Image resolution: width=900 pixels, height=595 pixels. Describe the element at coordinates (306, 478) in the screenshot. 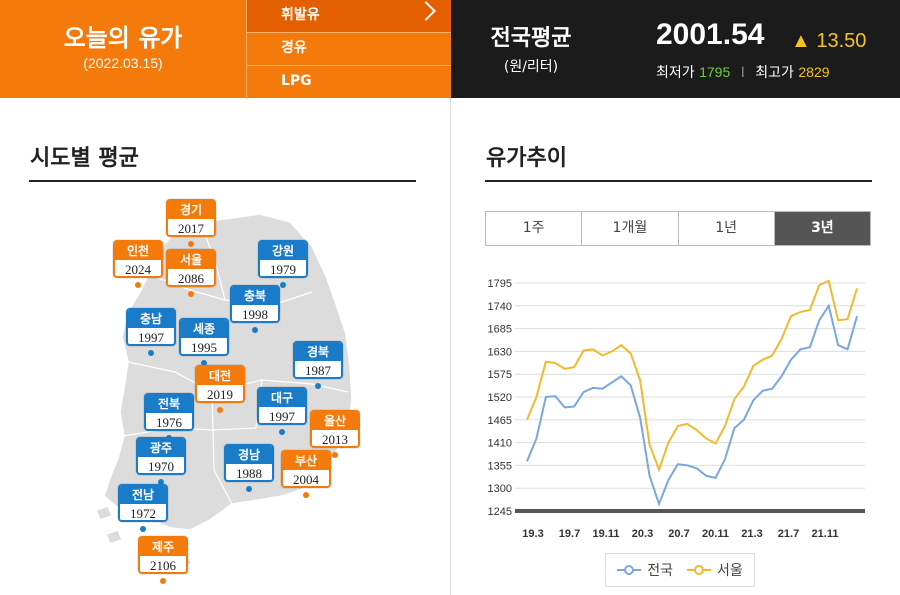

I see `region-price: 2004` at that location.